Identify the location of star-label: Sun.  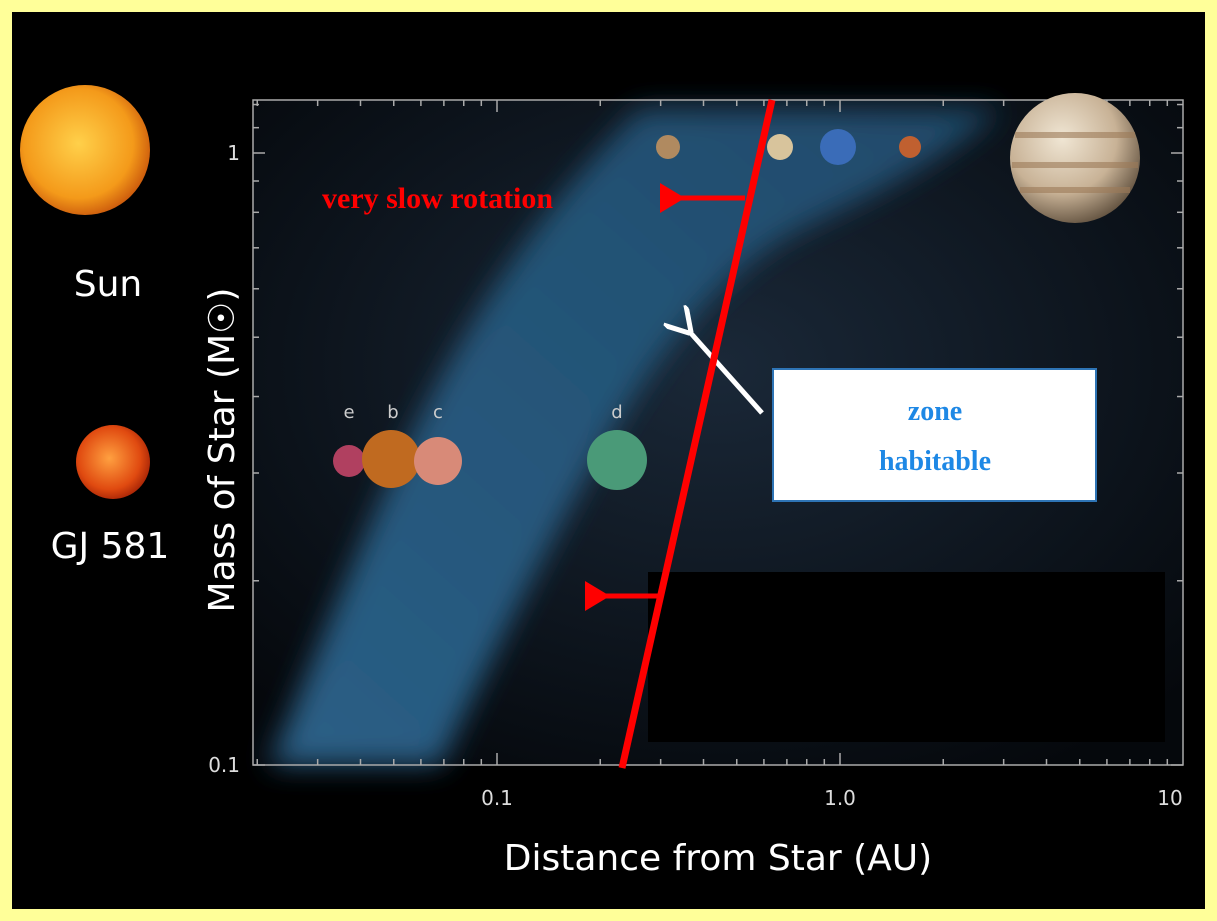
(108, 284).